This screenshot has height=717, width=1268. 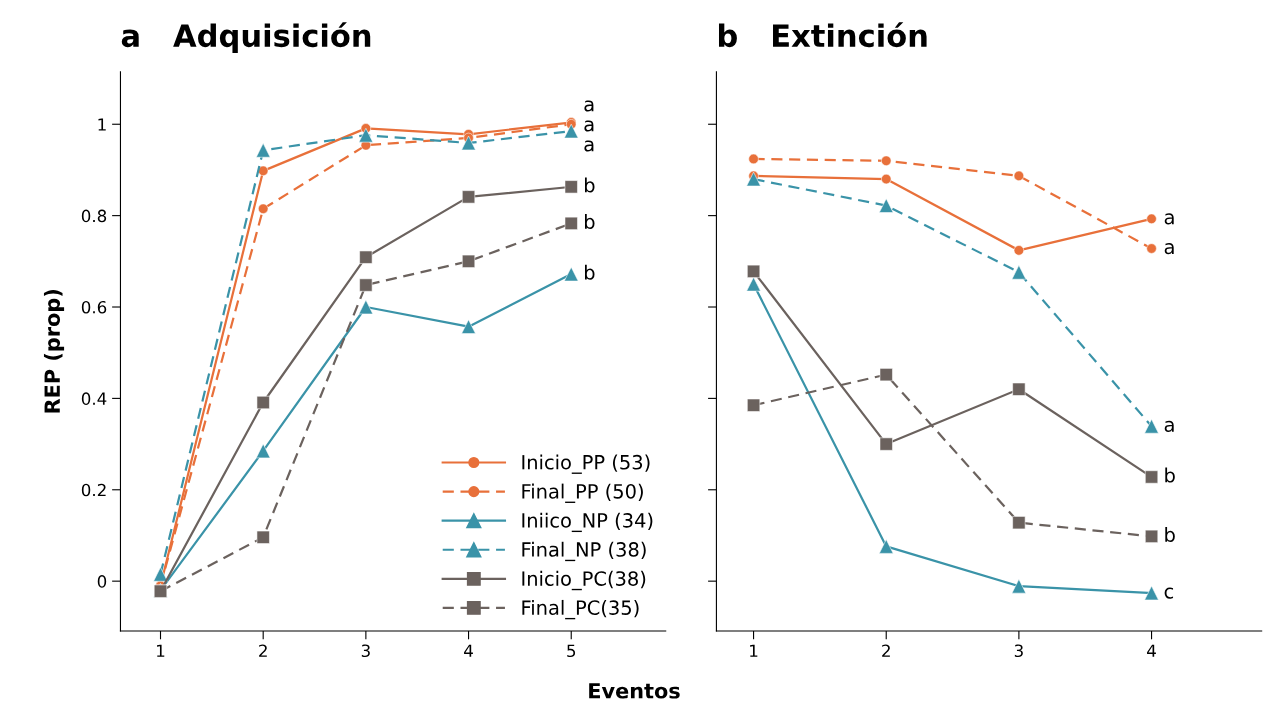 I want to click on chart-title: b Extinción, so click(x=822, y=35).